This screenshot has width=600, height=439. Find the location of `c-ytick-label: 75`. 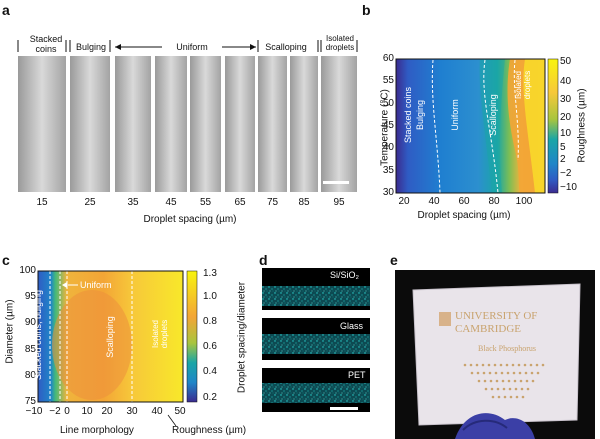

c-ytick-label: 75 is located at coordinates (30, 401).